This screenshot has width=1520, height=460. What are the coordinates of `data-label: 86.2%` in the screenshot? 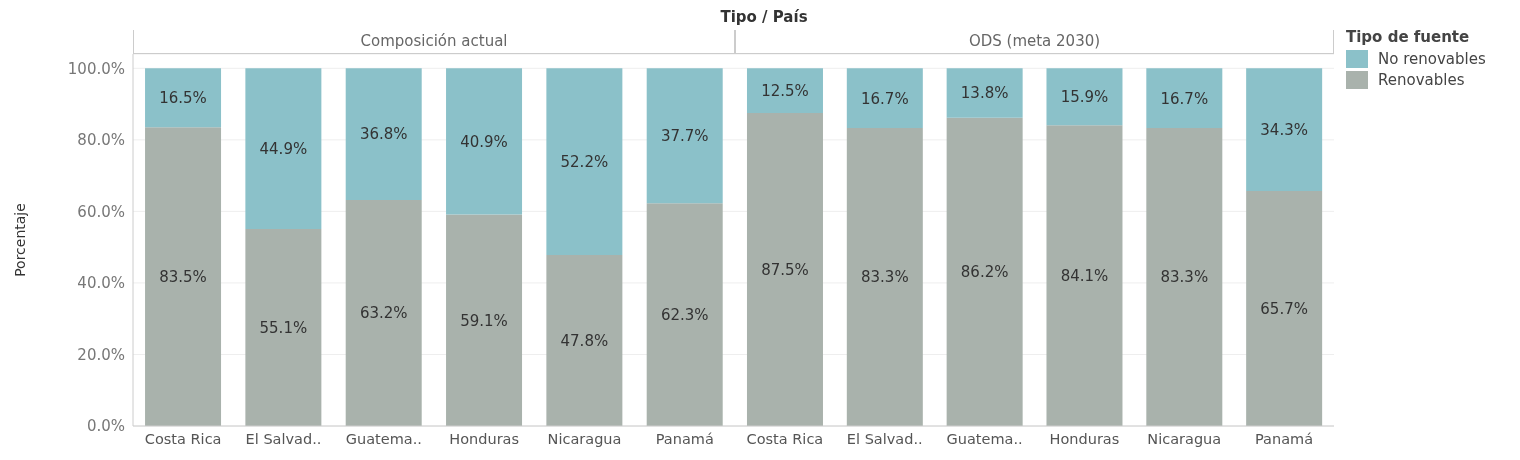 It's located at (984, 272).